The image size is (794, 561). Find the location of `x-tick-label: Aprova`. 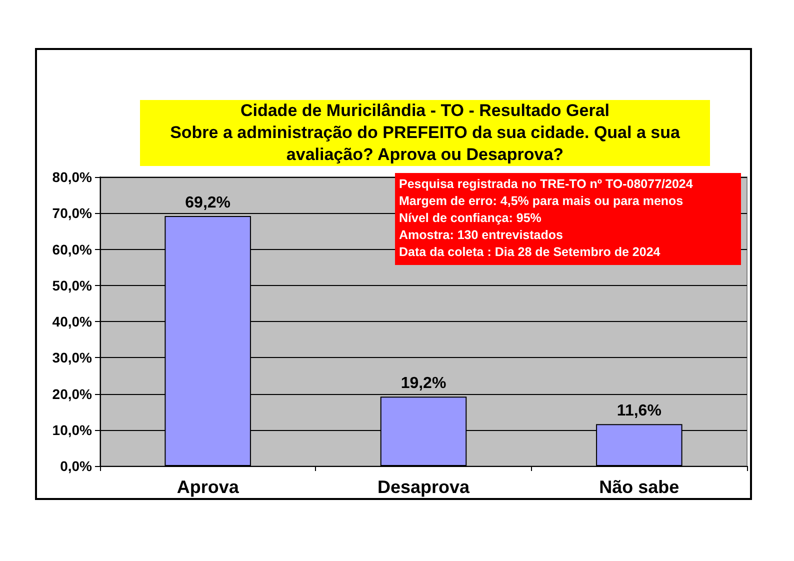

x-tick-label: Aprova is located at coordinates (208, 487).